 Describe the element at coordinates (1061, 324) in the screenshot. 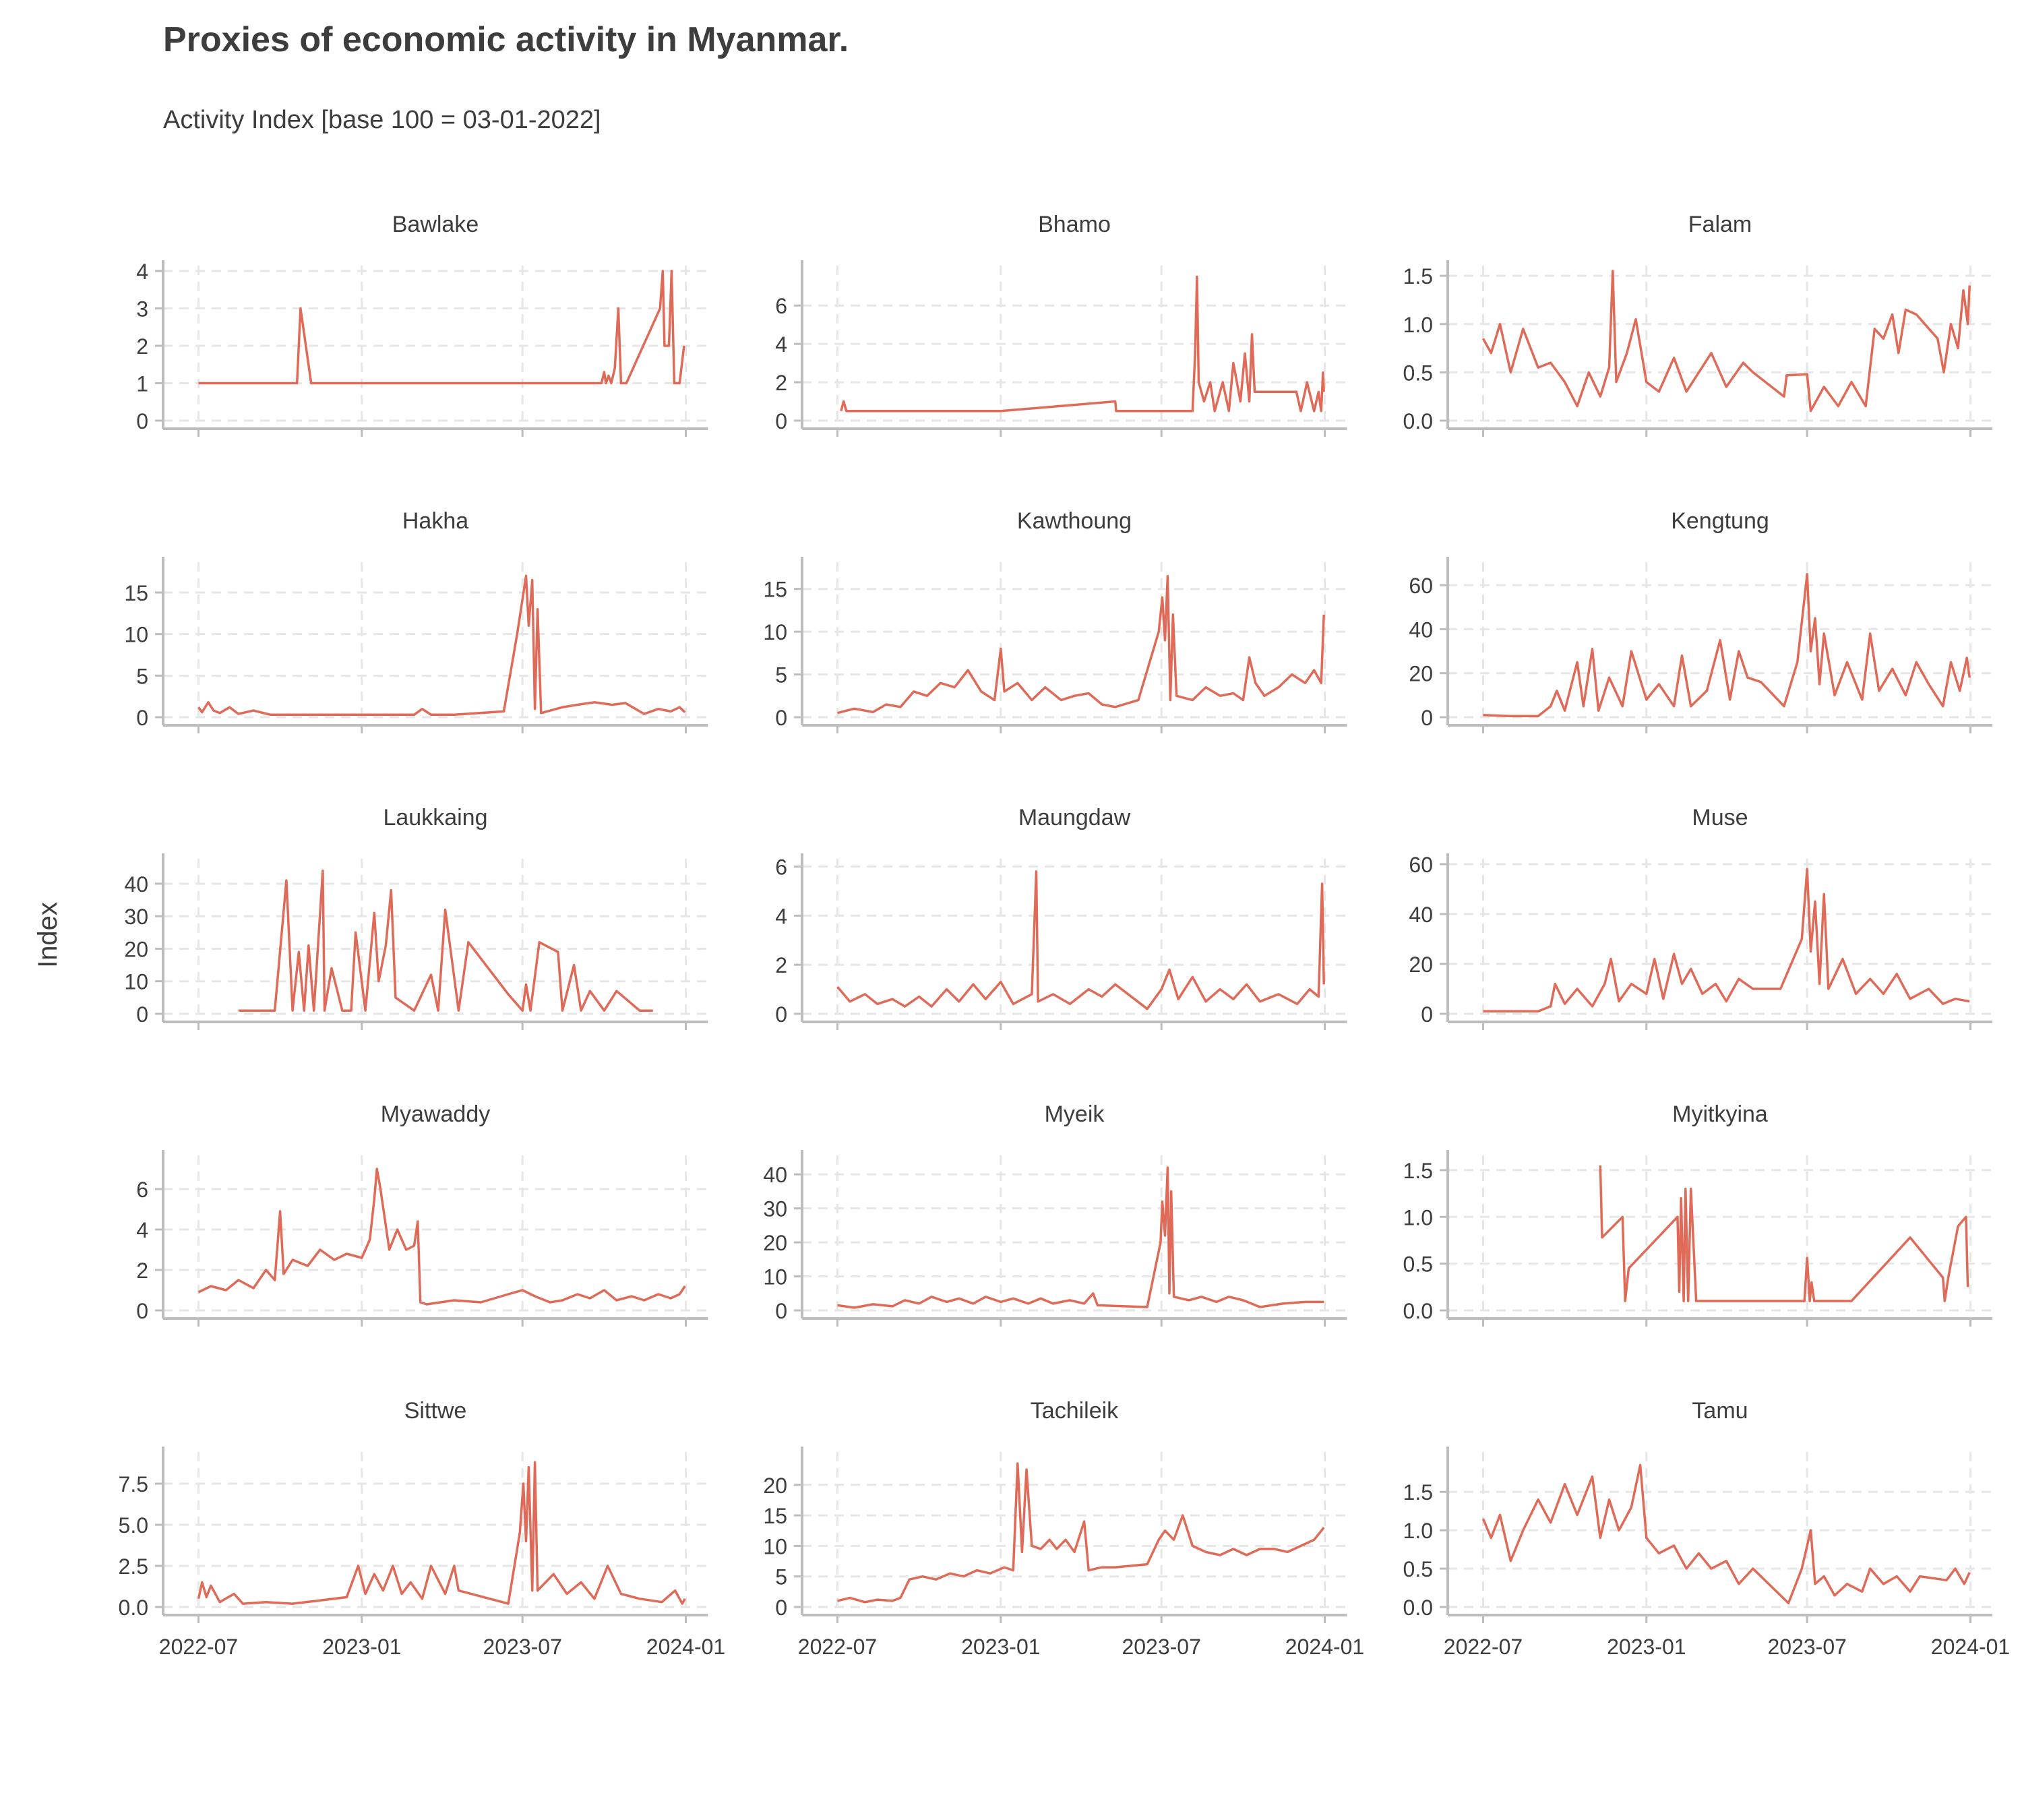

I see `facet-bhamo: Bhamo 0 2 4 6` at that location.